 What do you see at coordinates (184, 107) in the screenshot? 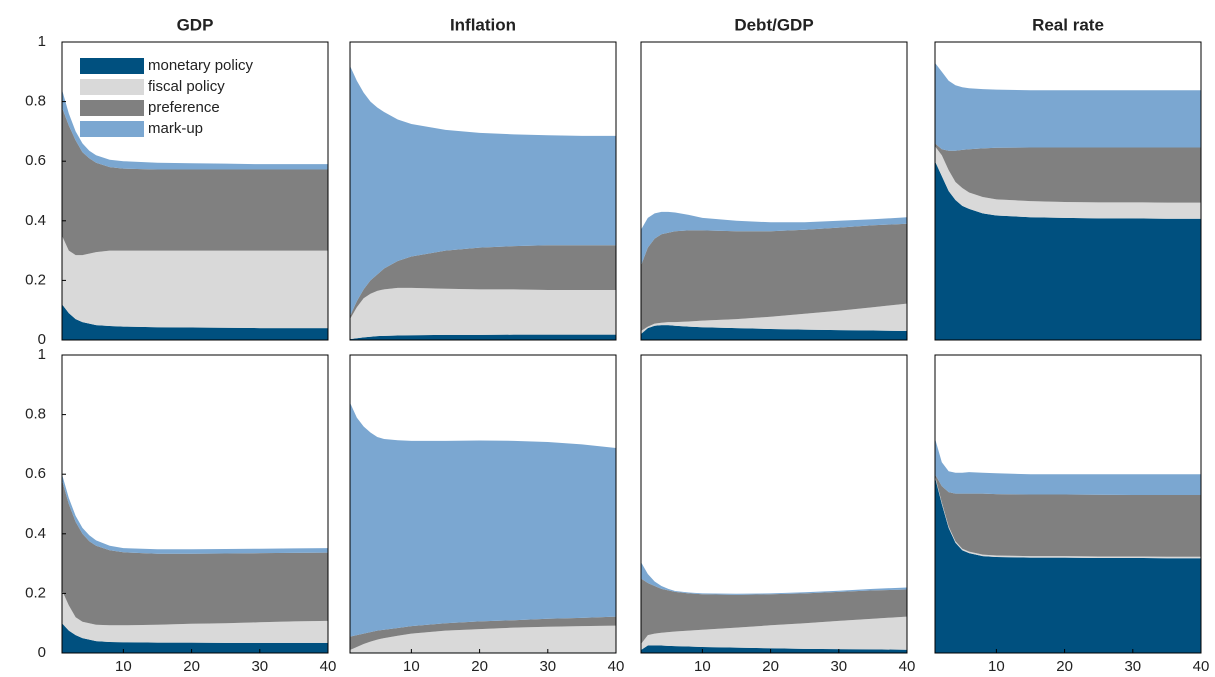
I see `legend-label: preference` at bounding box center [184, 107].